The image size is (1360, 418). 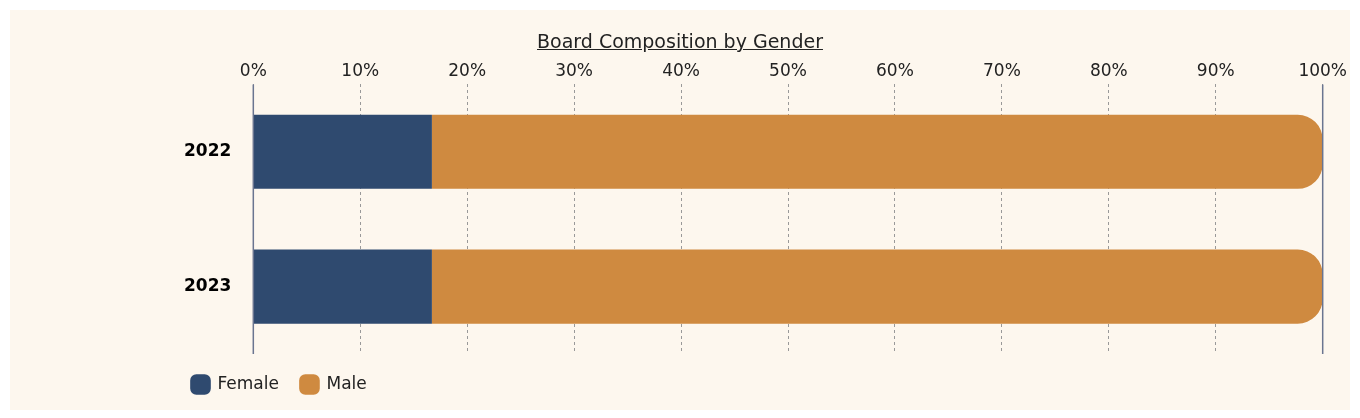 What do you see at coordinates (895, 69) in the screenshot?
I see `x-tick-label: 60%` at bounding box center [895, 69].